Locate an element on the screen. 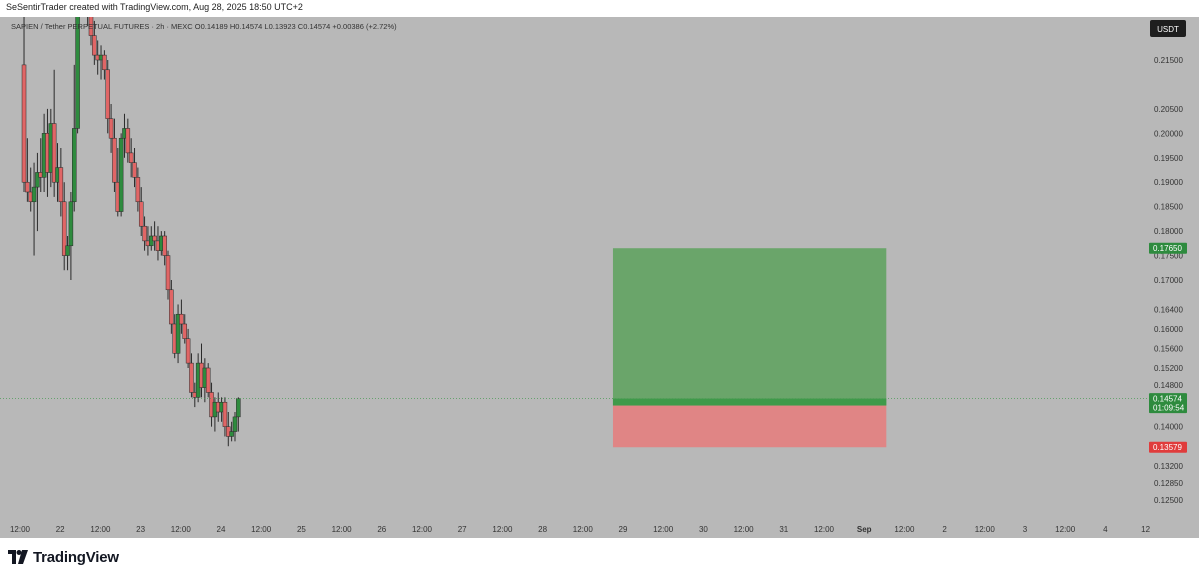 The width and height of the screenshot is (1199, 577). x-tick-label: 12 is located at coordinates (1145, 529).